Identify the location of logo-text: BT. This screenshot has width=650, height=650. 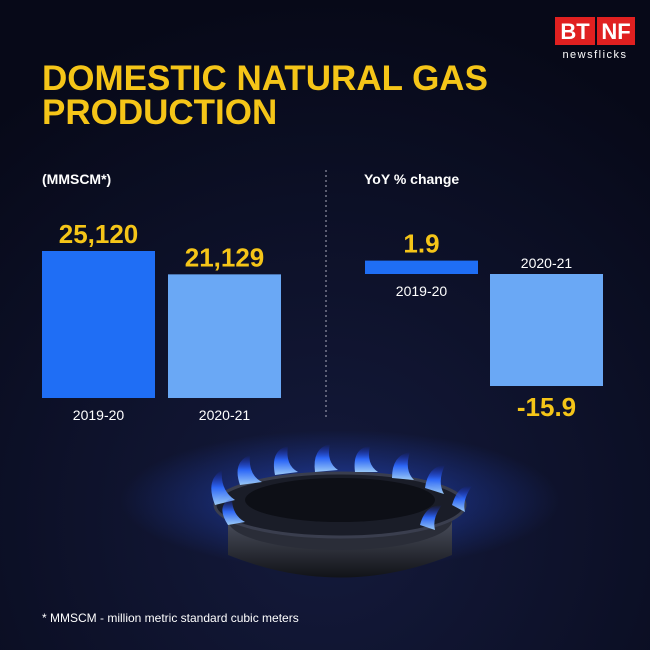
(575, 31).